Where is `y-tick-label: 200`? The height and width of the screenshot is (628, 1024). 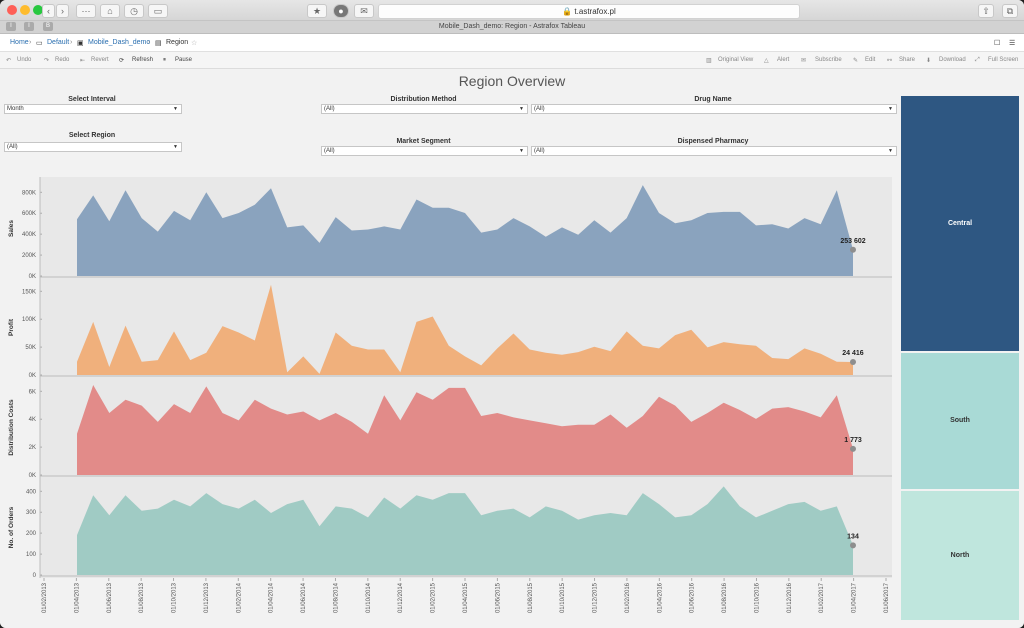
y-tick-label: 200 is located at coordinates (31, 534).